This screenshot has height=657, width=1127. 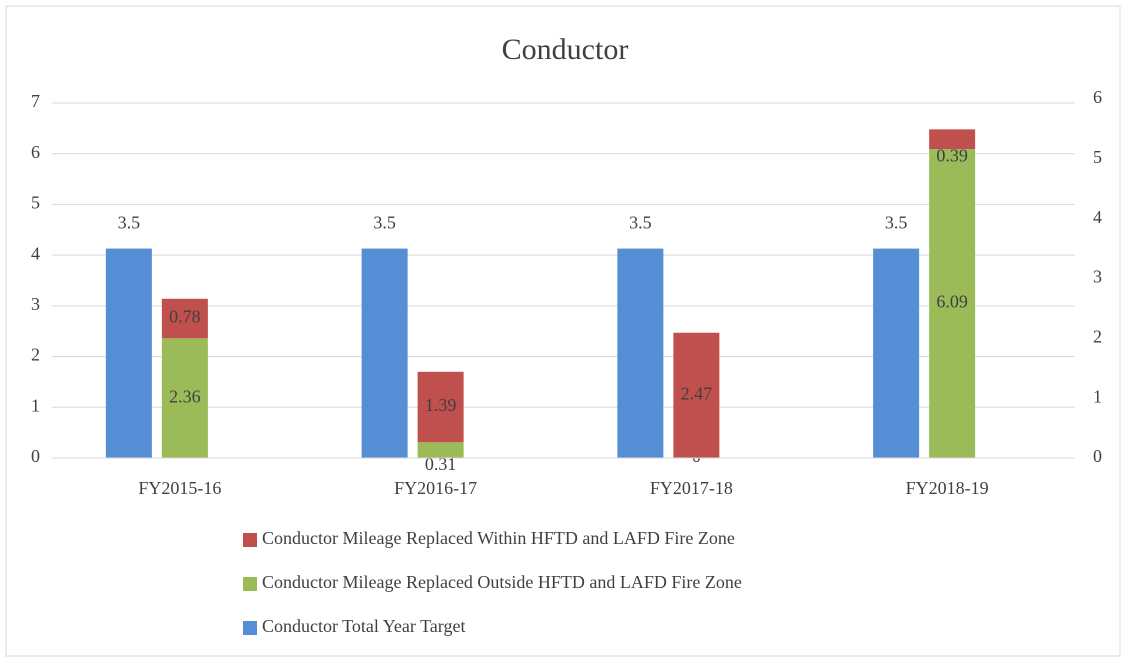 What do you see at coordinates (363, 626) in the screenshot?
I see `legend-label: Conductor Total Year Target` at bounding box center [363, 626].